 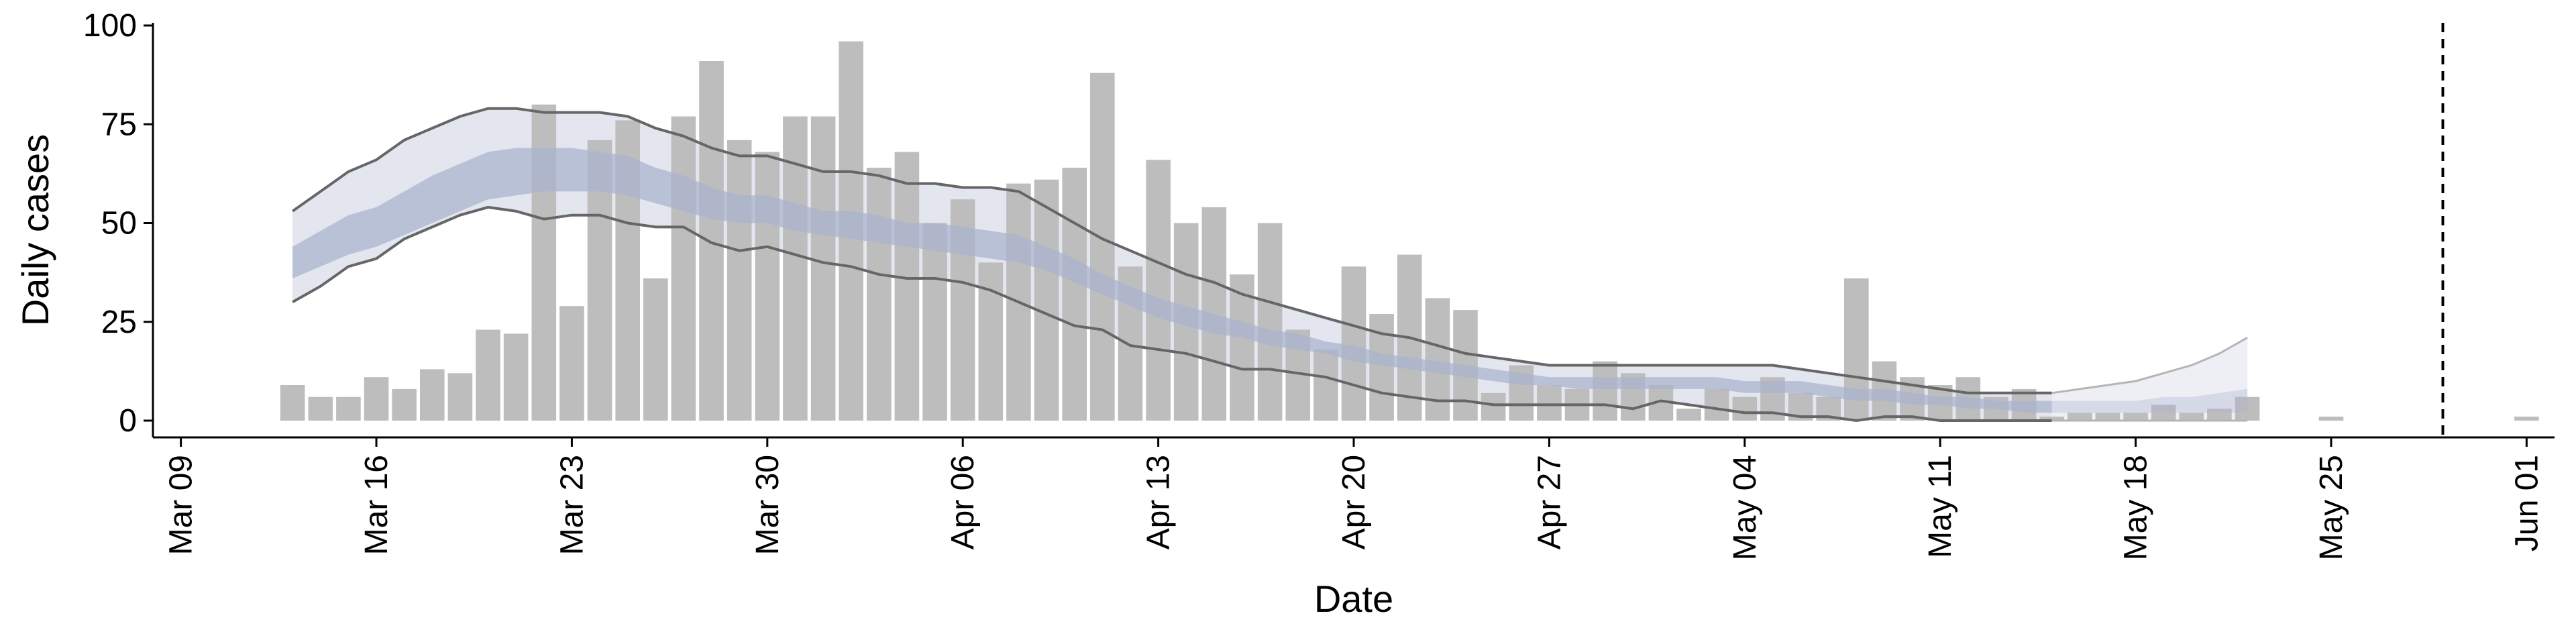 I want to click on x-tick-label: Apr 13, so click(x=1159, y=502).